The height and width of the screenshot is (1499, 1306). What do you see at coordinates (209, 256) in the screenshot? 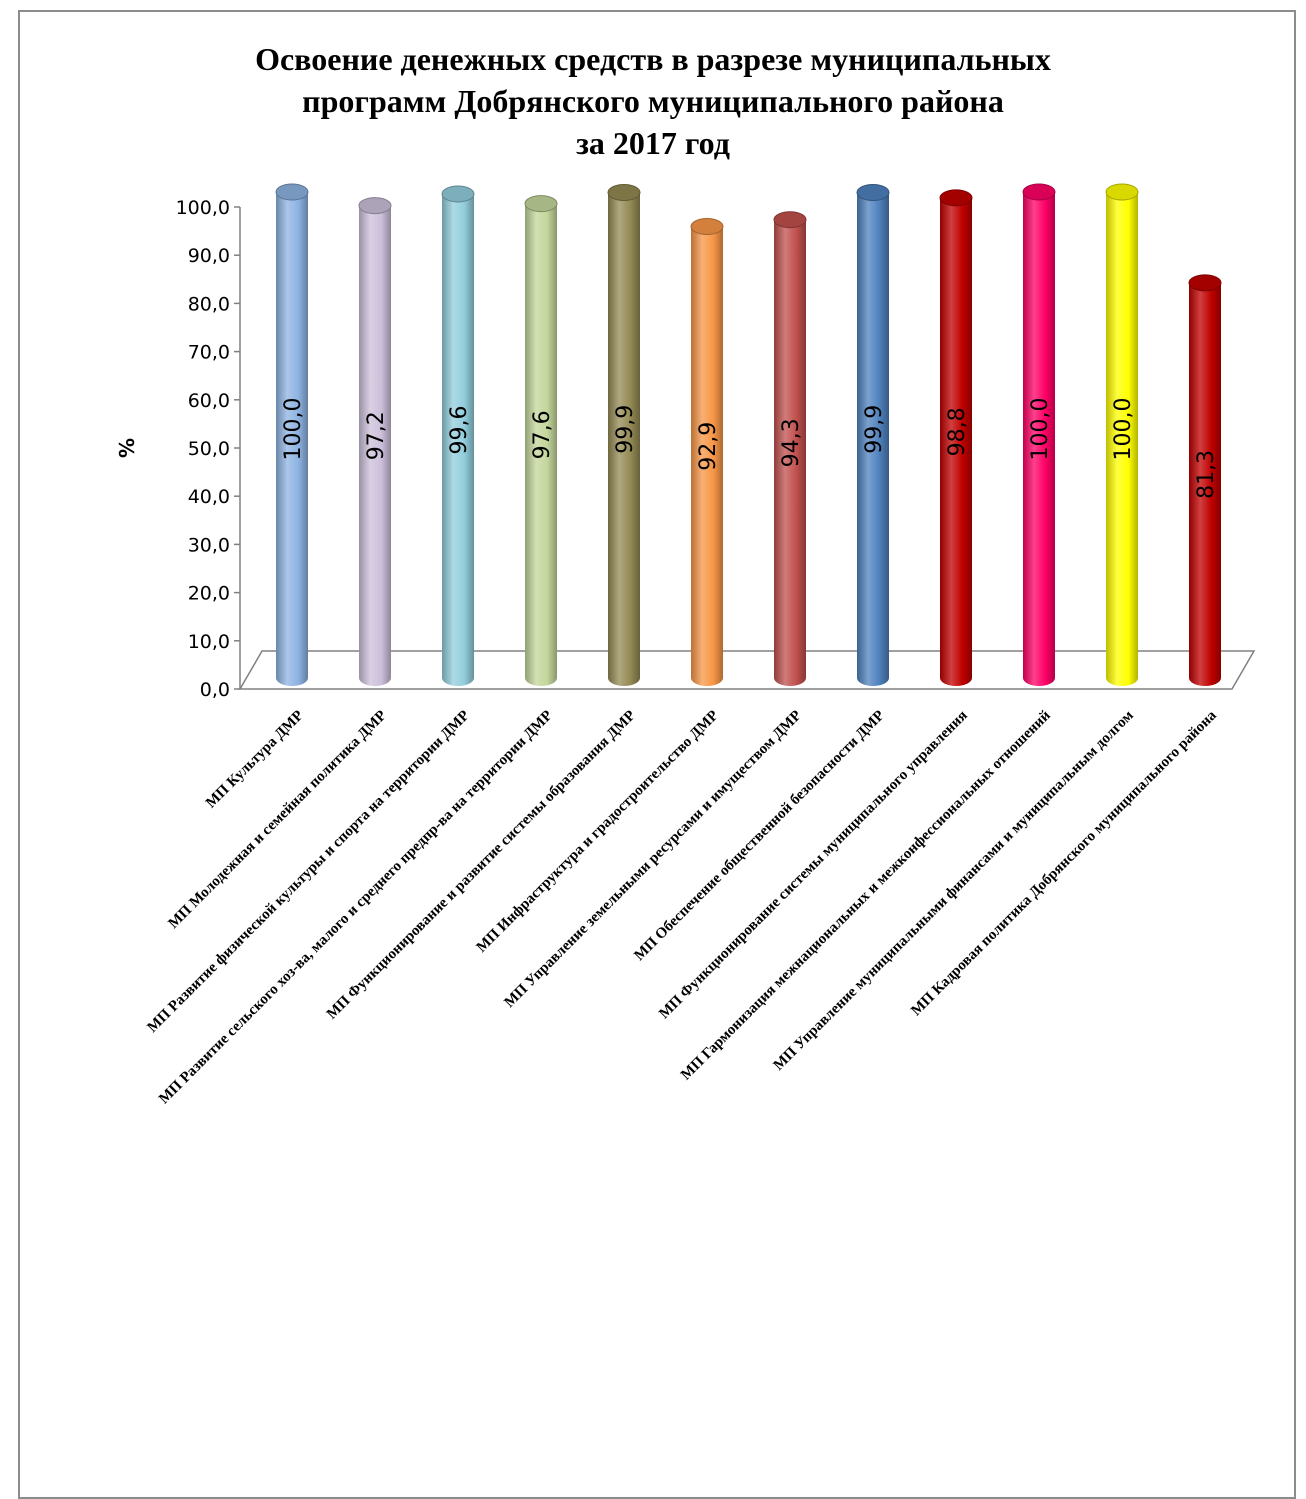
I see `y-tick-label: 90,0` at bounding box center [209, 256].